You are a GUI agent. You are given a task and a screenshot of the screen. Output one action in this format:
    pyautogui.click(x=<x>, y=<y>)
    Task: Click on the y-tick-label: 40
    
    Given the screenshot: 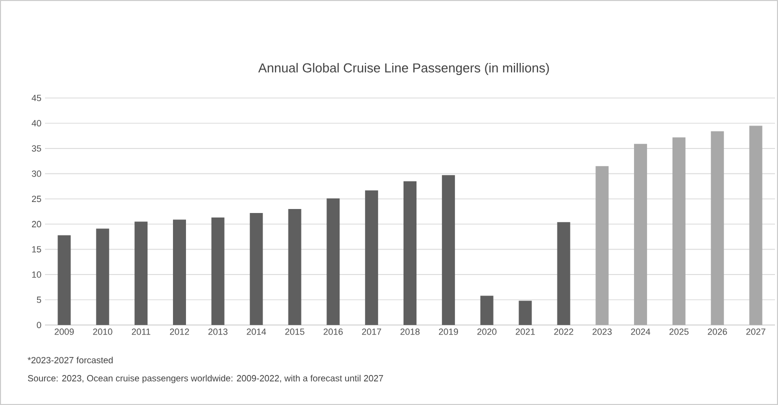 What is the action you would take?
    pyautogui.click(x=37, y=123)
    